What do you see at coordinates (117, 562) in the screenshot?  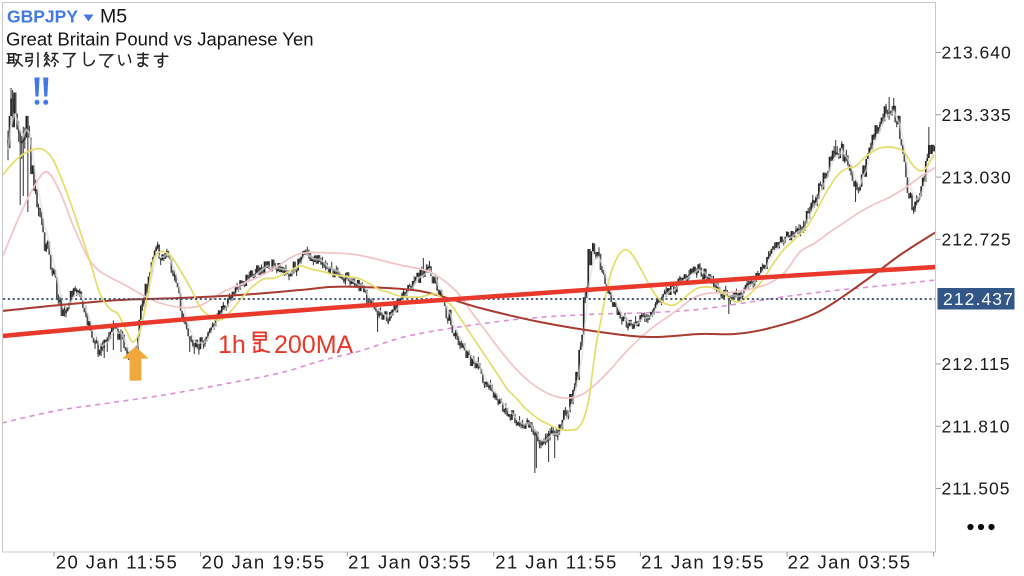 I see `svg-text: 20 Jan 11:55` at bounding box center [117, 562].